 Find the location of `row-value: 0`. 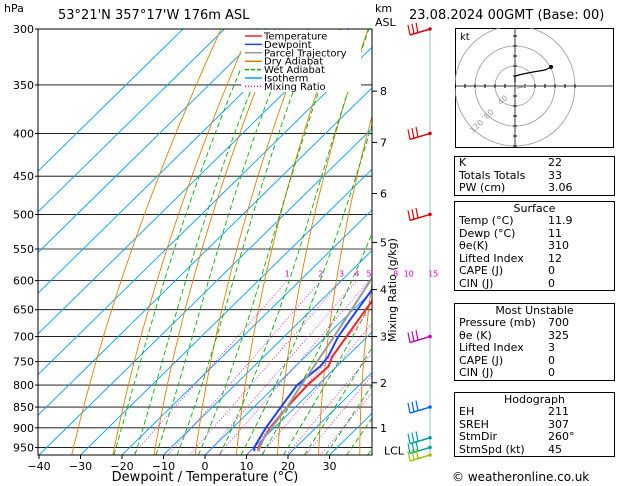

row-value: 0 is located at coordinates (551, 360).